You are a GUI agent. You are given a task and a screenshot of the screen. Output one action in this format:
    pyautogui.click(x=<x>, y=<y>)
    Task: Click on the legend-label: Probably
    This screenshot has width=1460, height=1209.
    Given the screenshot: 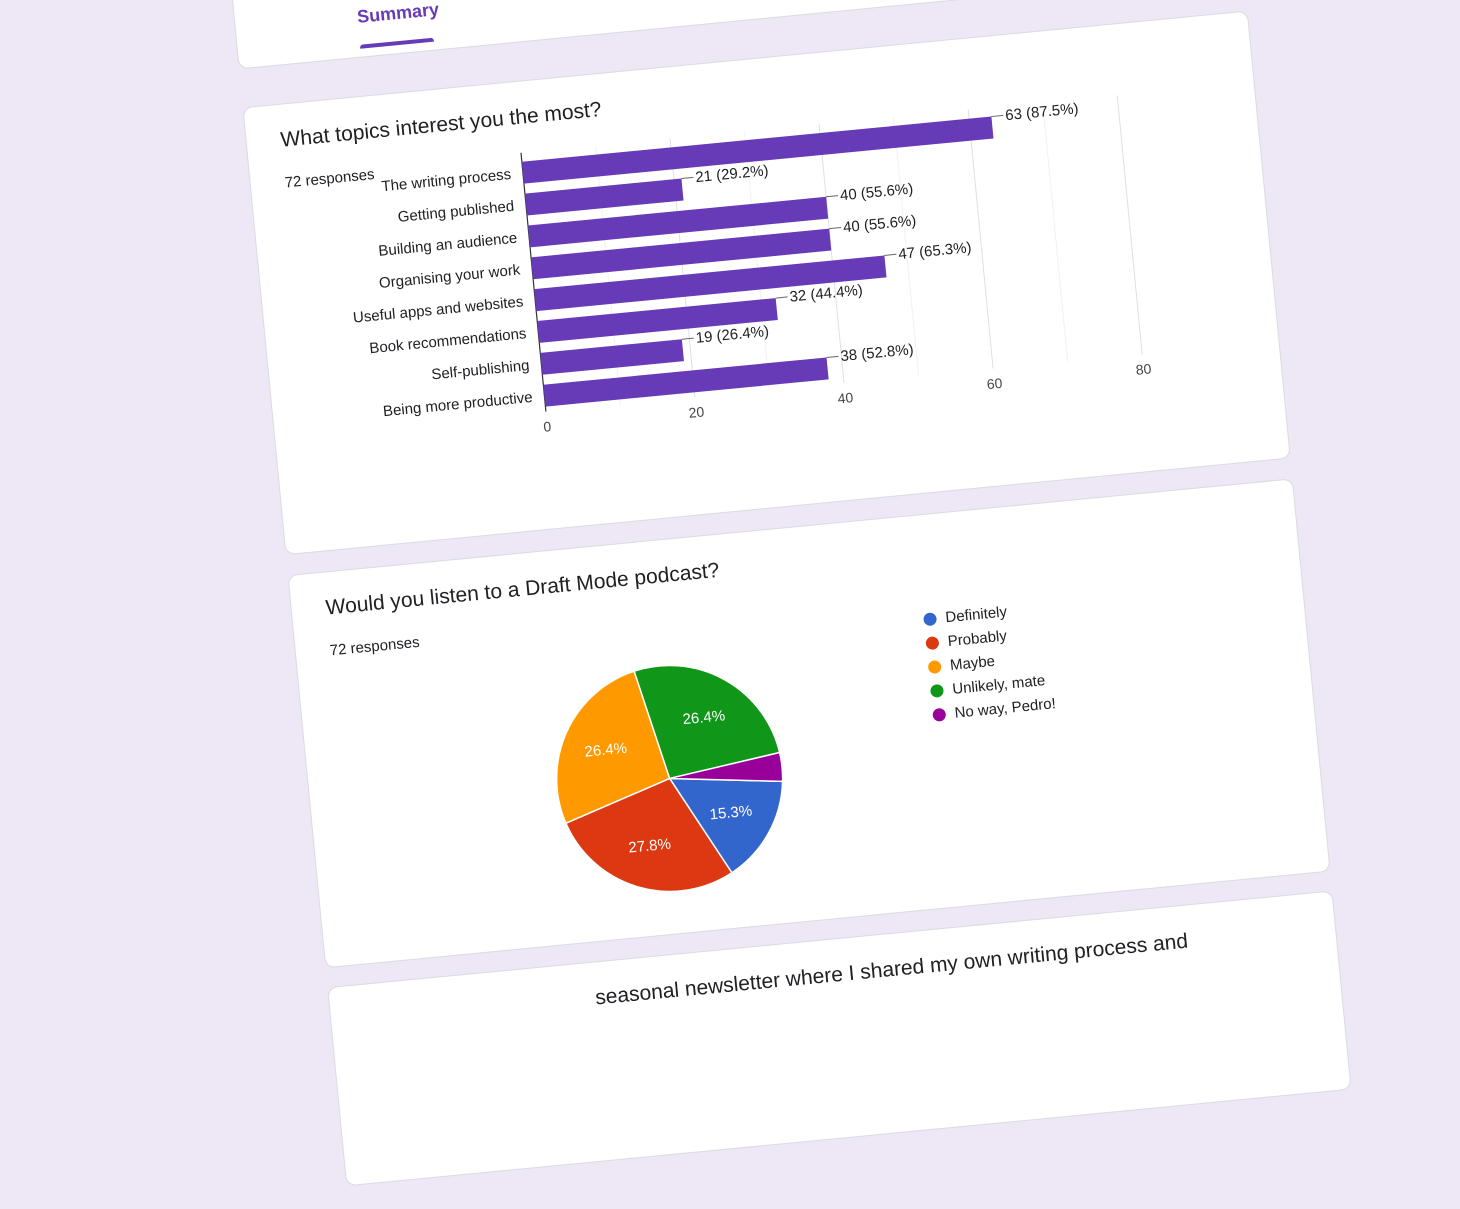 What is the action you would take?
    pyautogui.click(x=977, y=638)
    